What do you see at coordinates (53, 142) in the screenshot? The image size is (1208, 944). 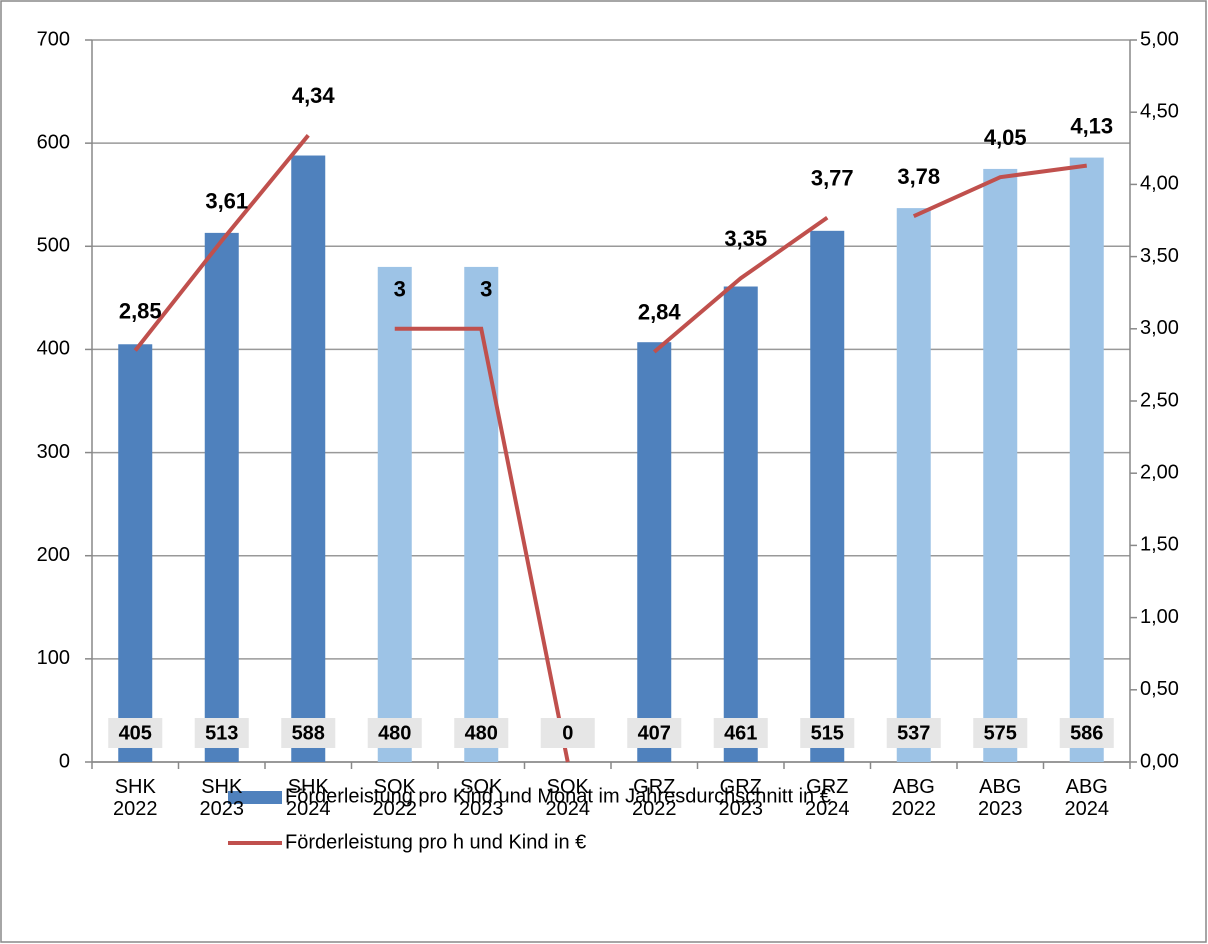 I see `y-tick-label: 600` at bounding box center [53, 142].